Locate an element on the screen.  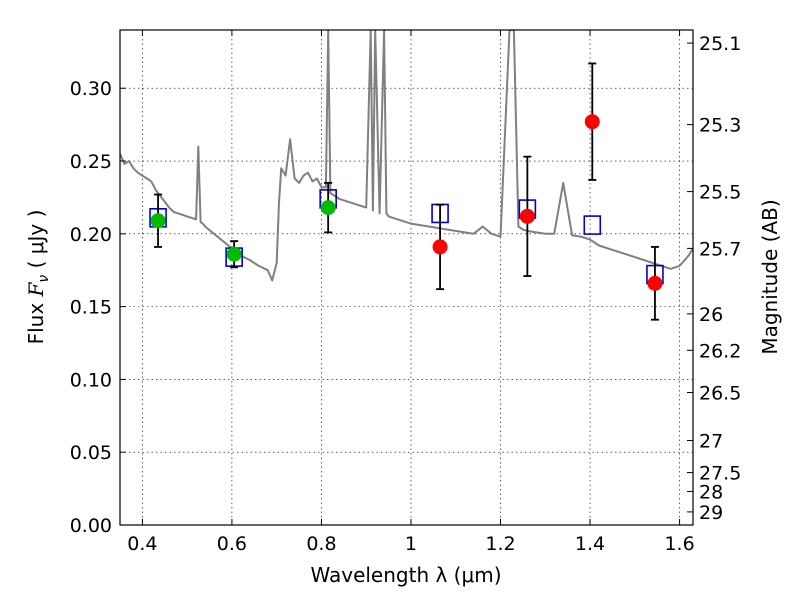
y2-tick-label: 26.2 is located at coordinates (720, 351).